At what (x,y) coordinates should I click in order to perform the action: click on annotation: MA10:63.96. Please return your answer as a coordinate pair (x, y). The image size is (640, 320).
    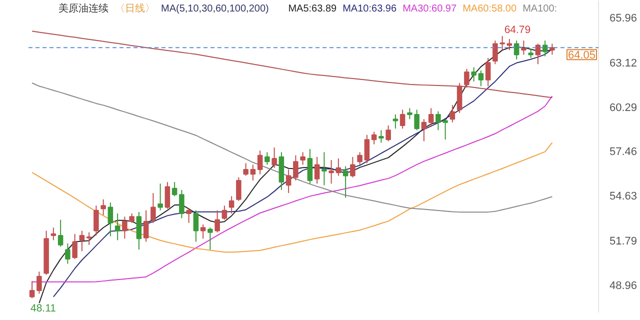
    Looking at the image, I should click on (369, 9).